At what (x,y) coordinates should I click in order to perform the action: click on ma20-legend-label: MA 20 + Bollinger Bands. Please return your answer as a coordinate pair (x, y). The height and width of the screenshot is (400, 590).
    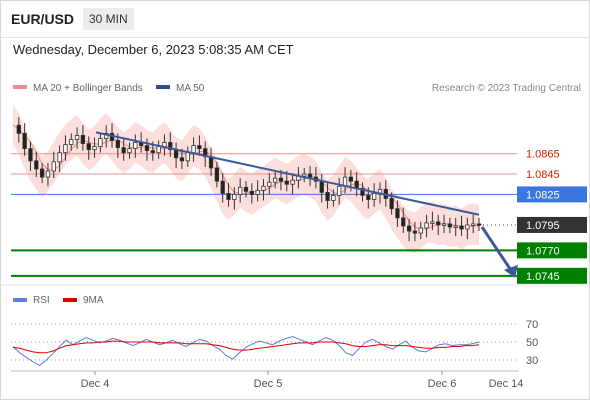
    Looking at the image, I should click on (88, 88).